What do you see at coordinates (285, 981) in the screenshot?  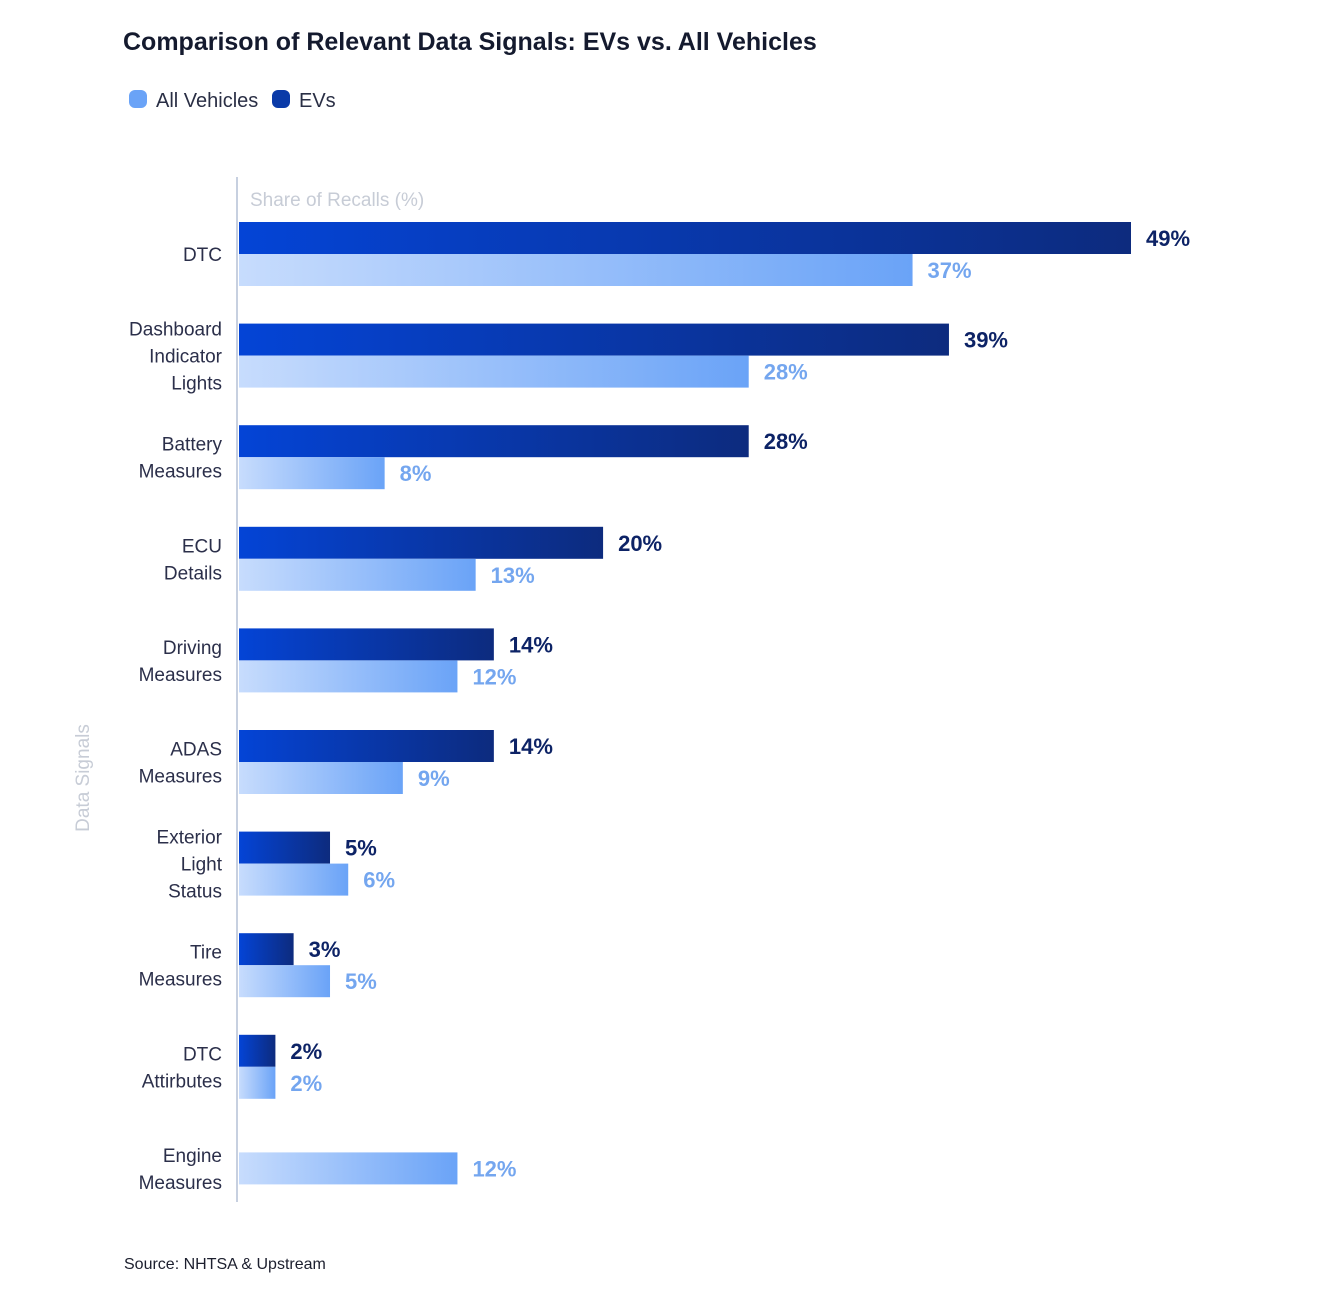 I see `bar-all-vehicles-tire-measures` at bounding box center [285, 981].